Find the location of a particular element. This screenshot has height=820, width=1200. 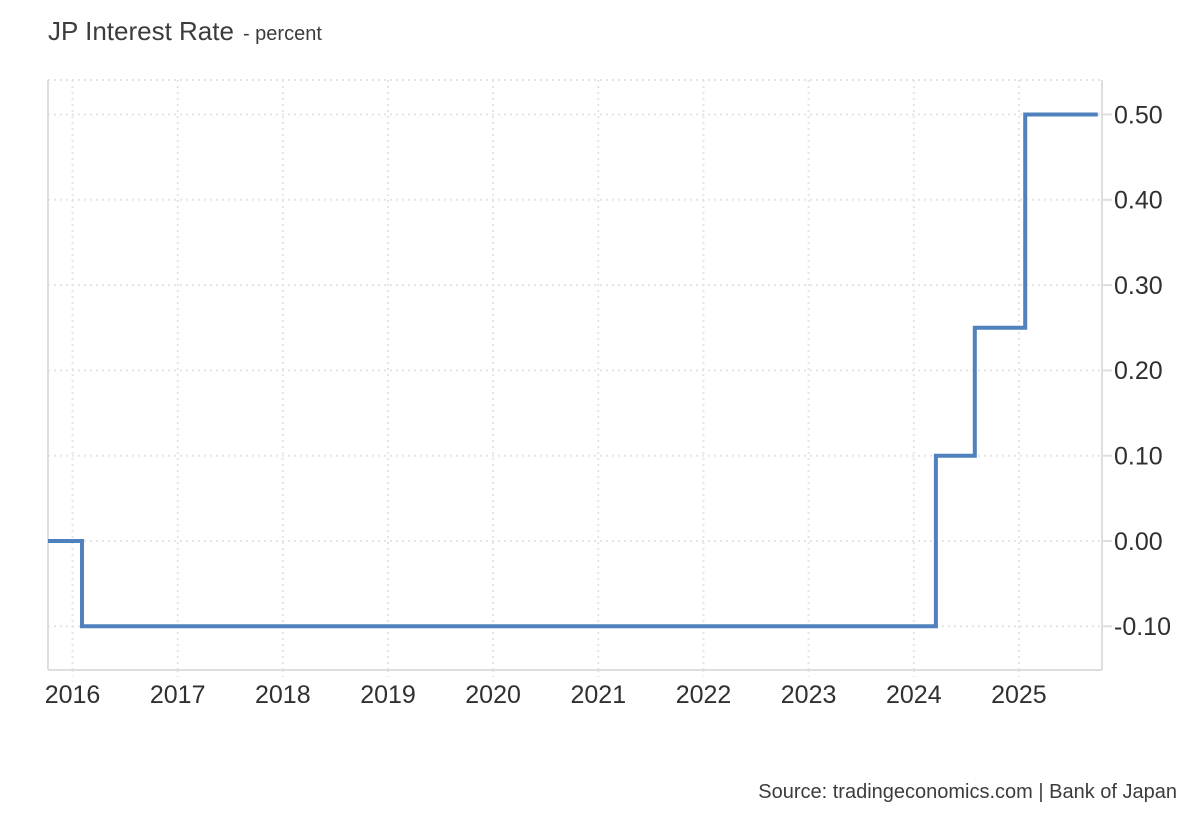

y-tick-label: 0.00 is located at coordinates (1138, 542).